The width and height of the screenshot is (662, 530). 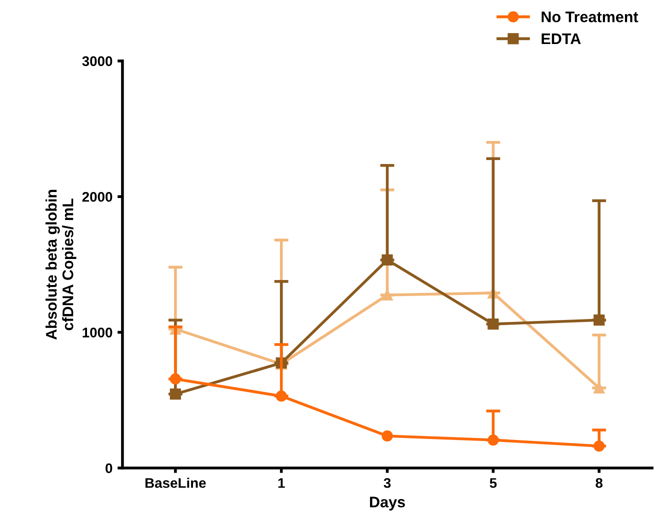 I want to click on y-tick-label: 3000, so click(x=97, y=61).